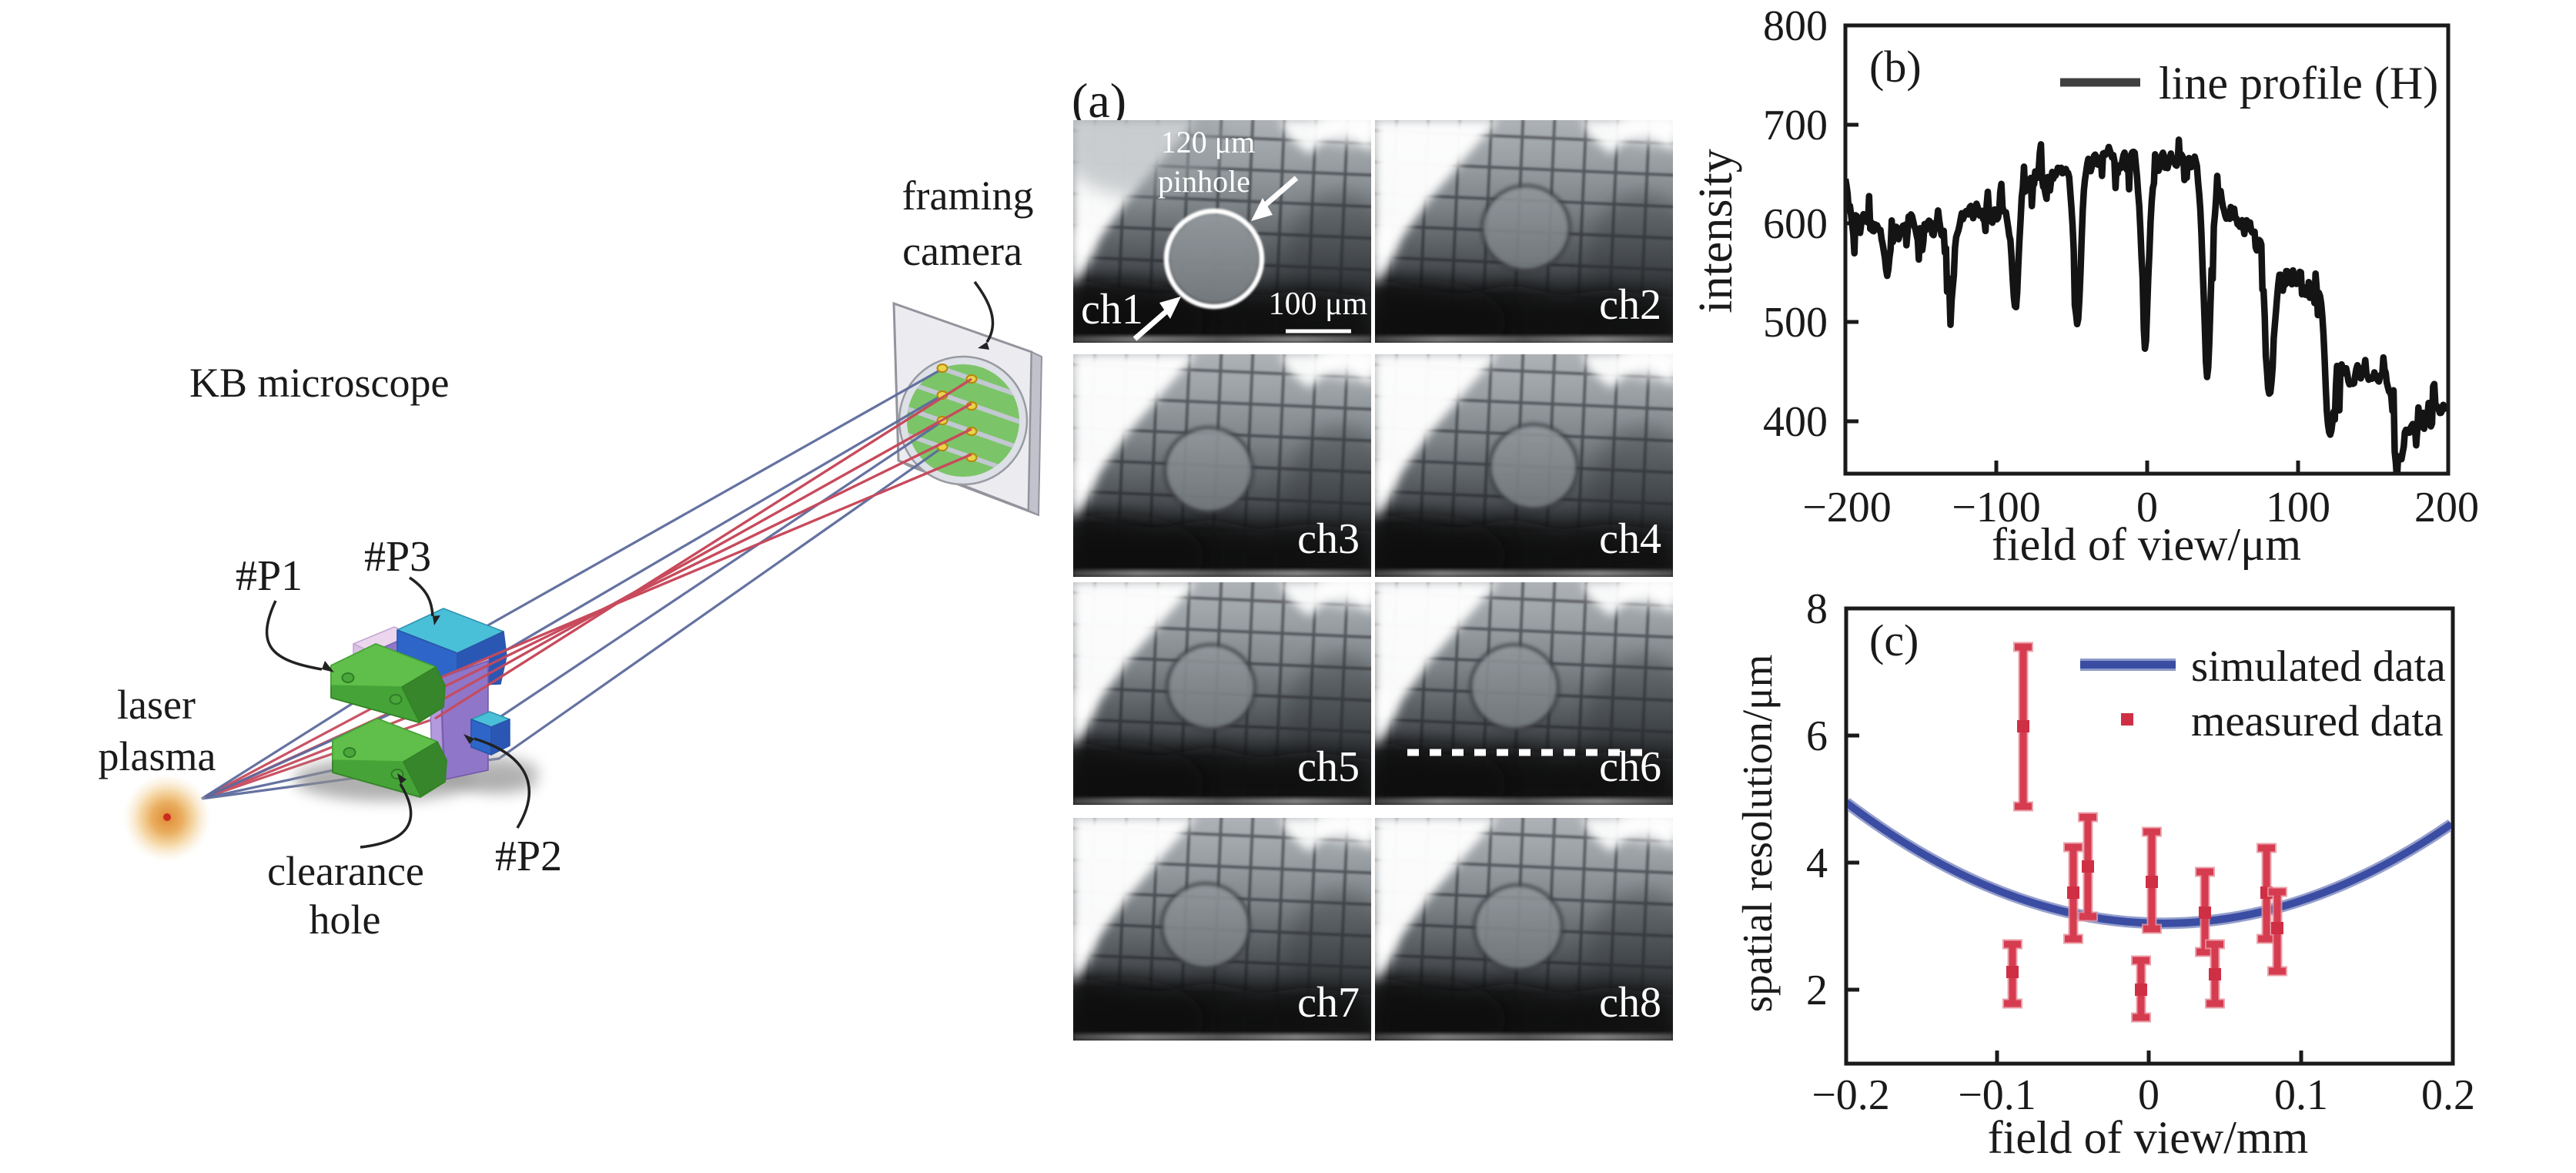  Describe the element at coordinates (2448, 1095) in the screenshot. I see `svg-text: 0.2` at that location.